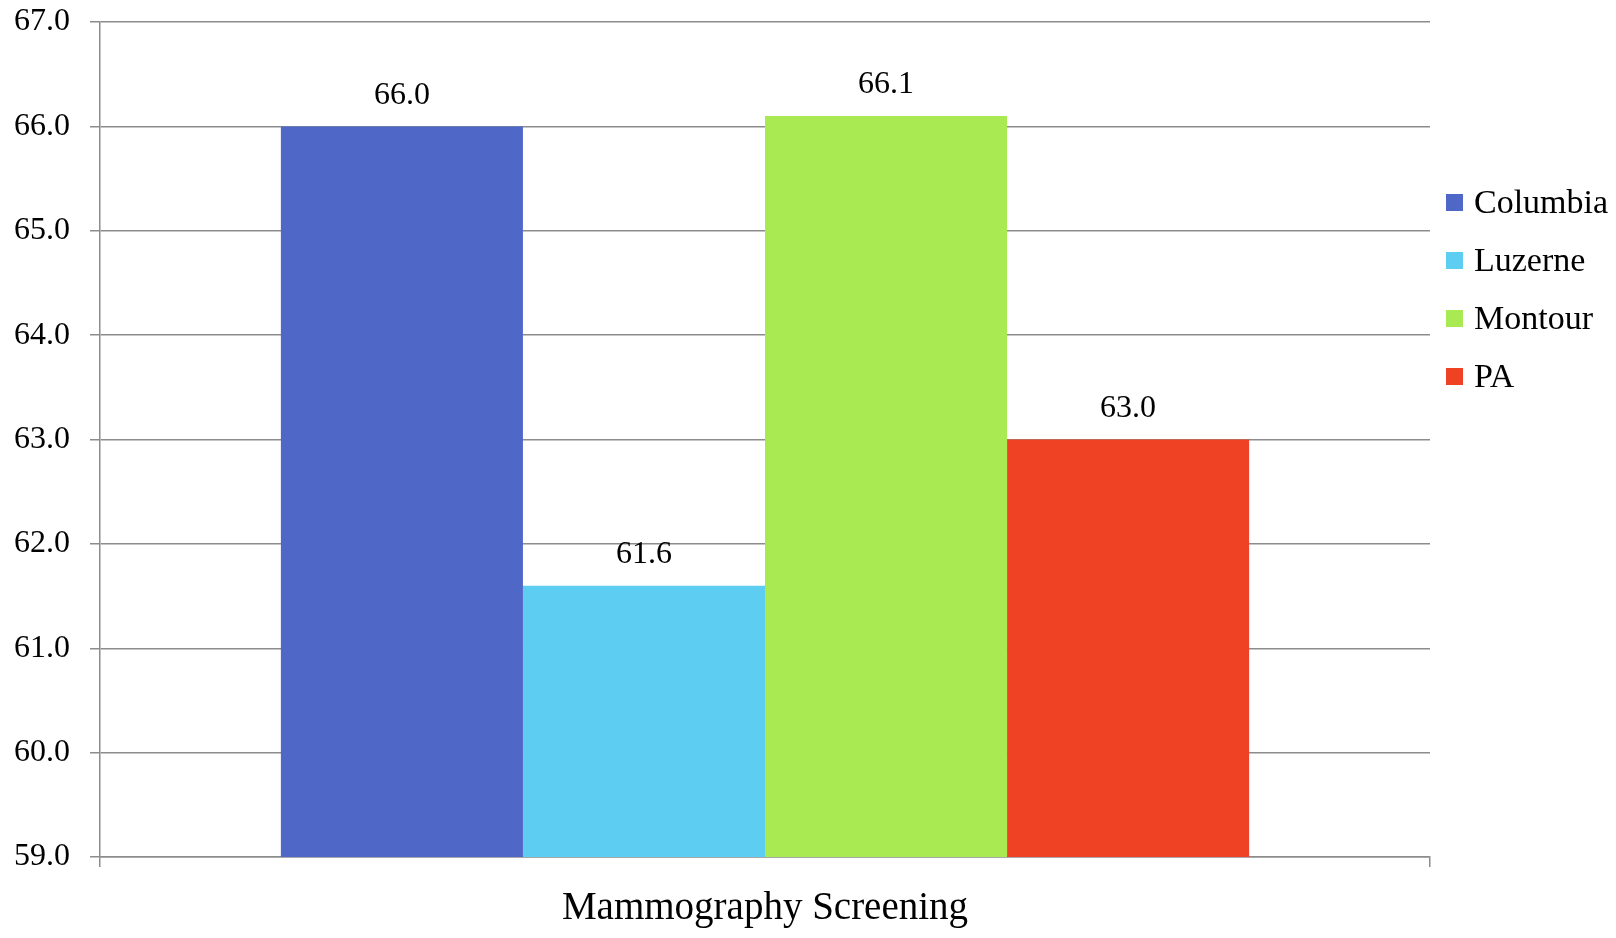 This screenshot has height=938, width=1616. I want to click on y-tick-label: 61.0, so click(42, 645).